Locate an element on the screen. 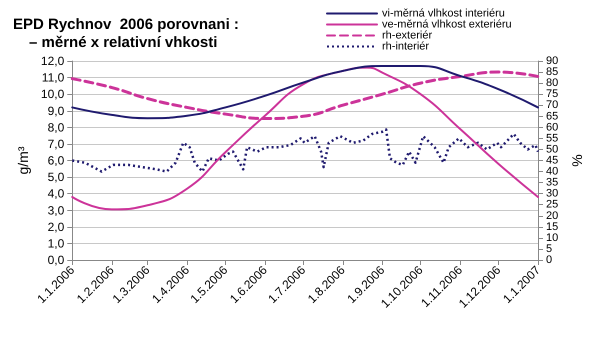 The image size is (600, 337). legend-label: rh-interiér is located at coordinates (406, 46).